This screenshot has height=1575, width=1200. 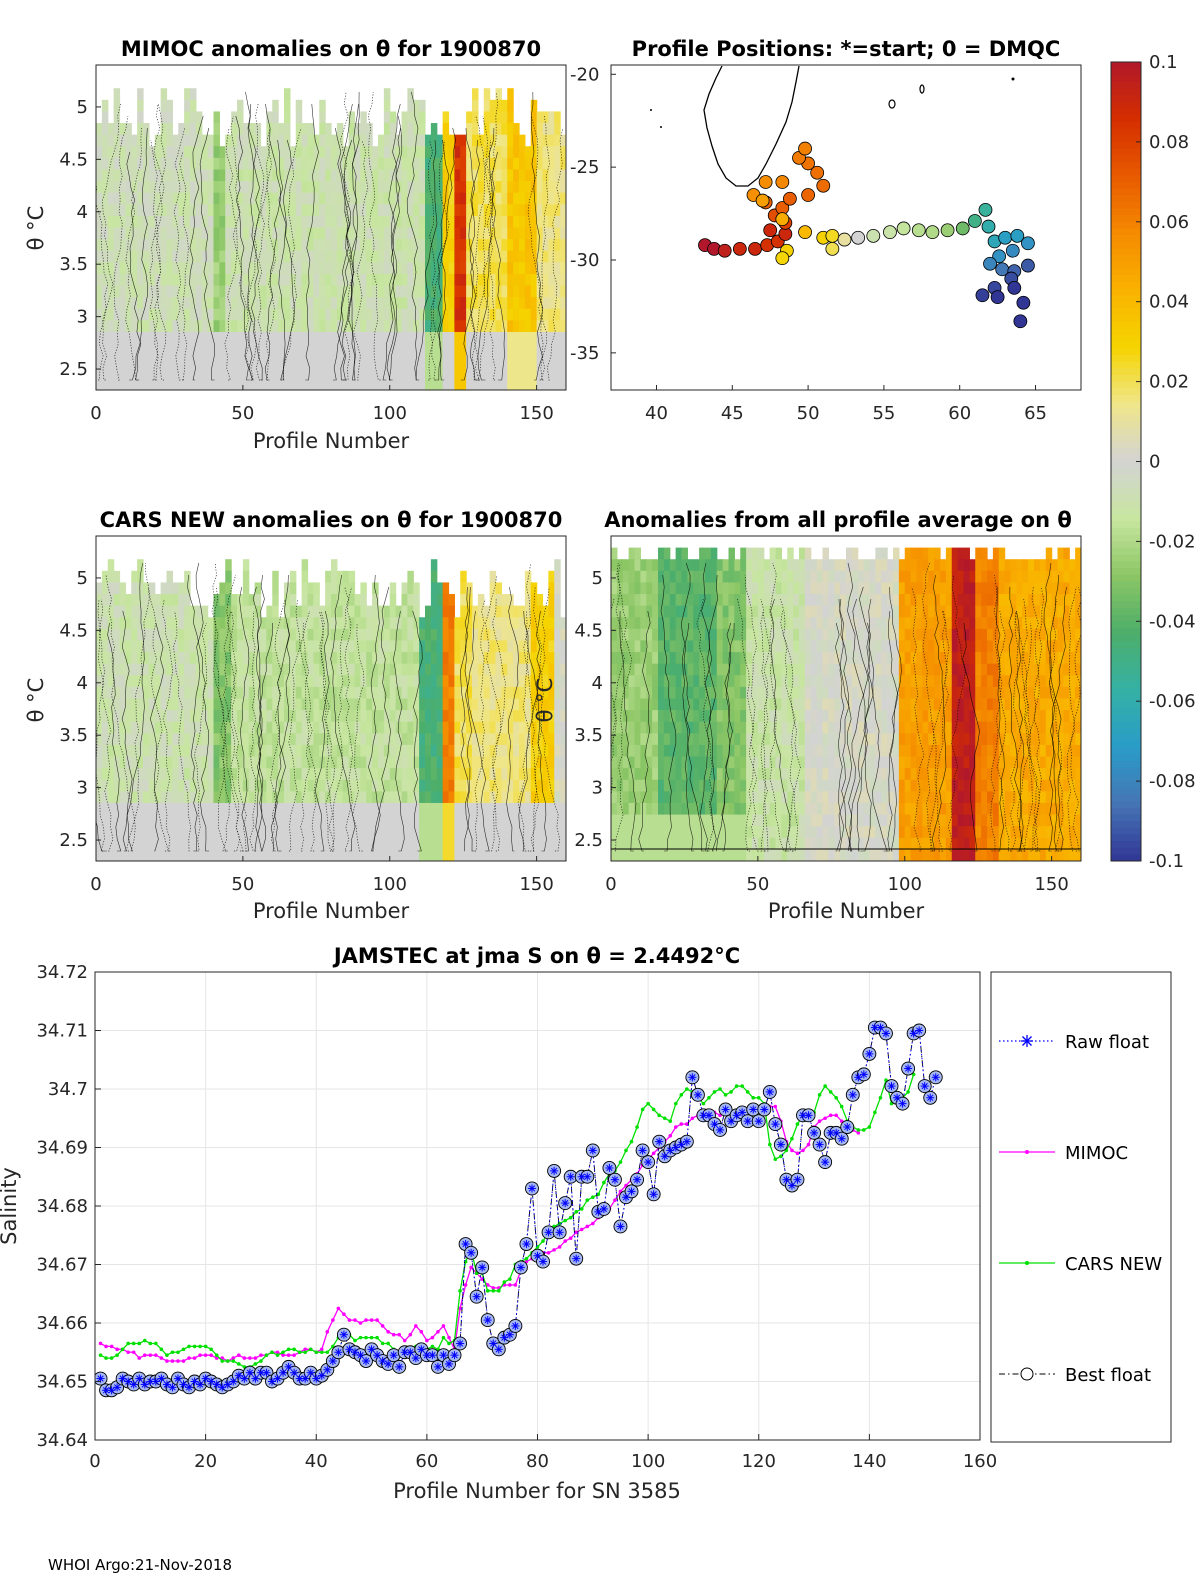 I want to click on profile-position-point, so click(x=997, y=297).